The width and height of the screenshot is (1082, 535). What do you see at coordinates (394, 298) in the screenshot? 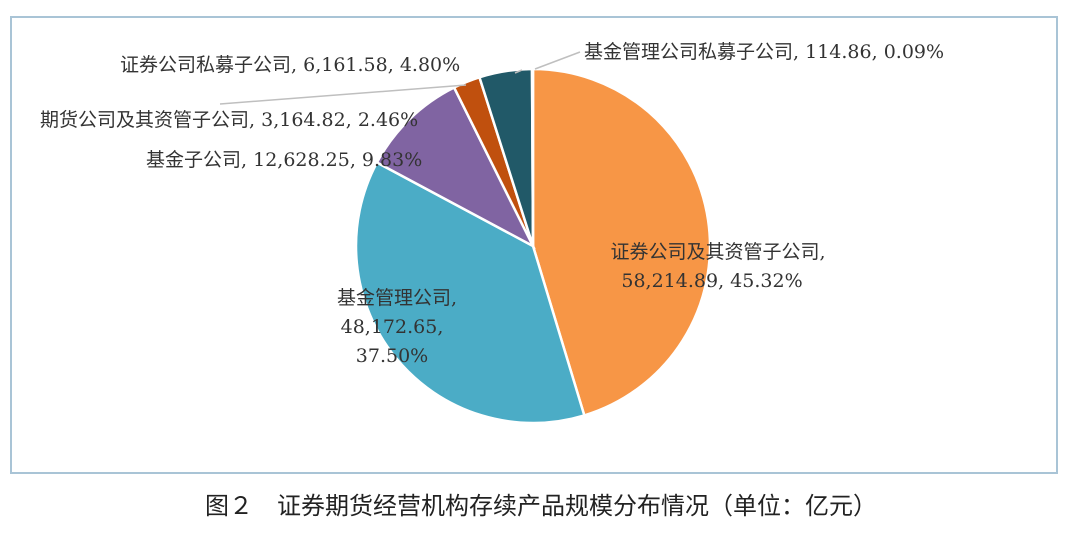
I see `slice-name-1: 基金管理公司` at bounding box center [394, 298].